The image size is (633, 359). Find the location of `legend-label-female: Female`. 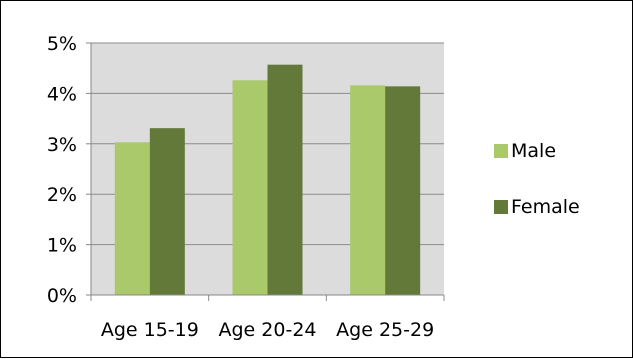

legend-label-female: Female is located at coordinates (545, 207).